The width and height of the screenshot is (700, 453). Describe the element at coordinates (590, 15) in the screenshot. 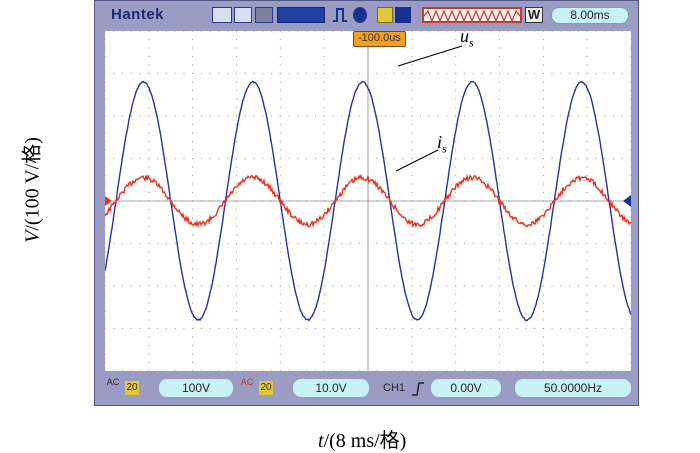

I see `timebase-readout: 8.00ms` at that location.